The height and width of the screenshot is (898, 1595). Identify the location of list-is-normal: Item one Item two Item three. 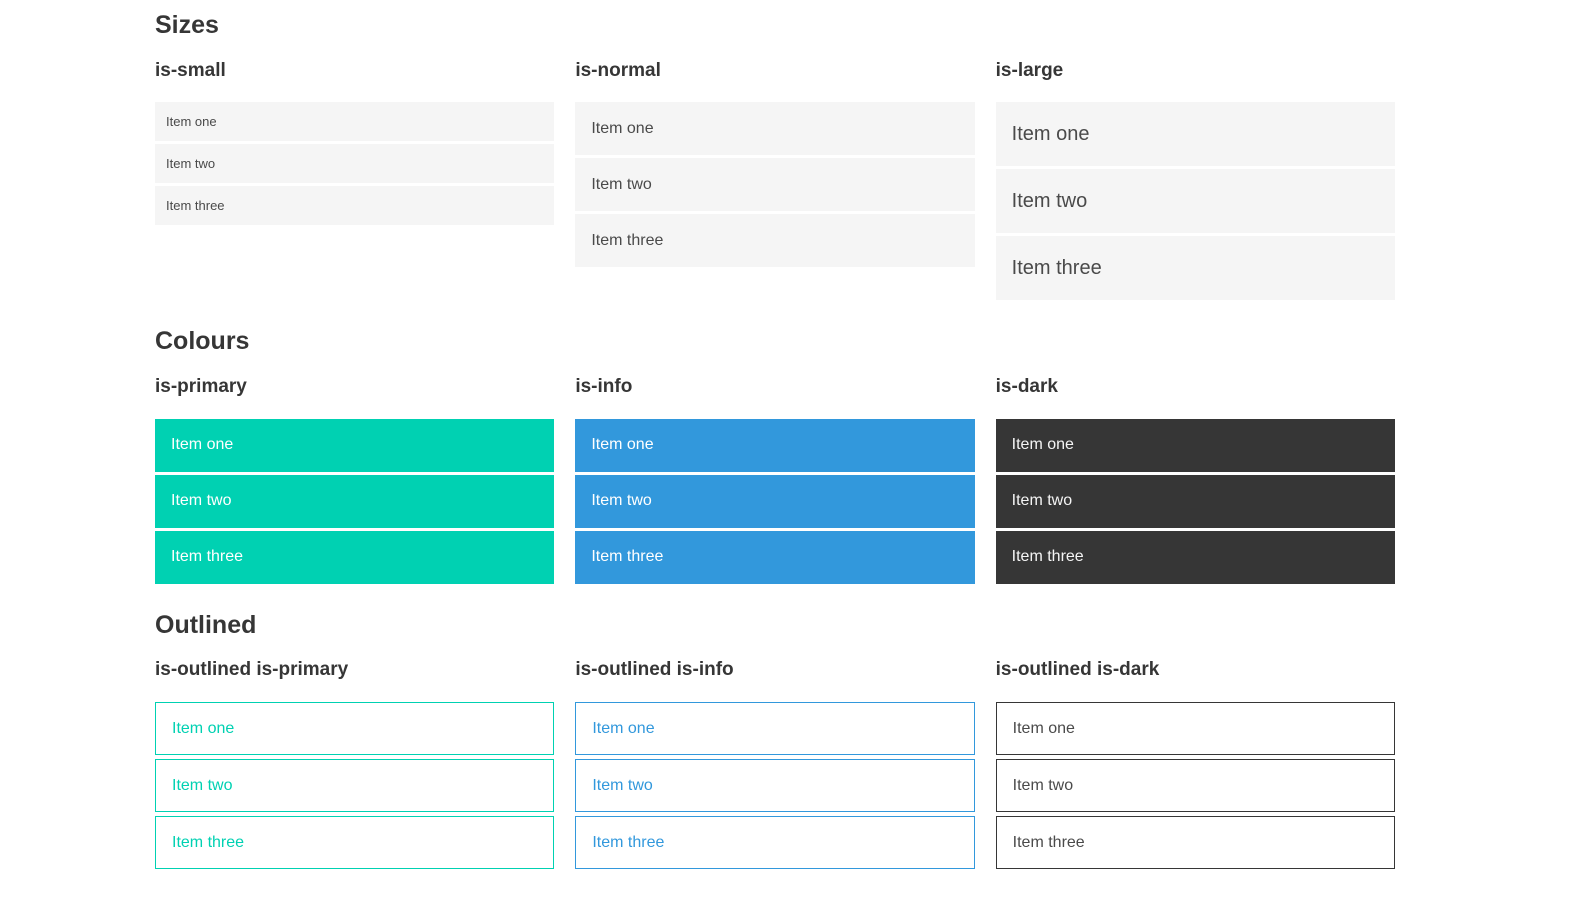
(775, 185).